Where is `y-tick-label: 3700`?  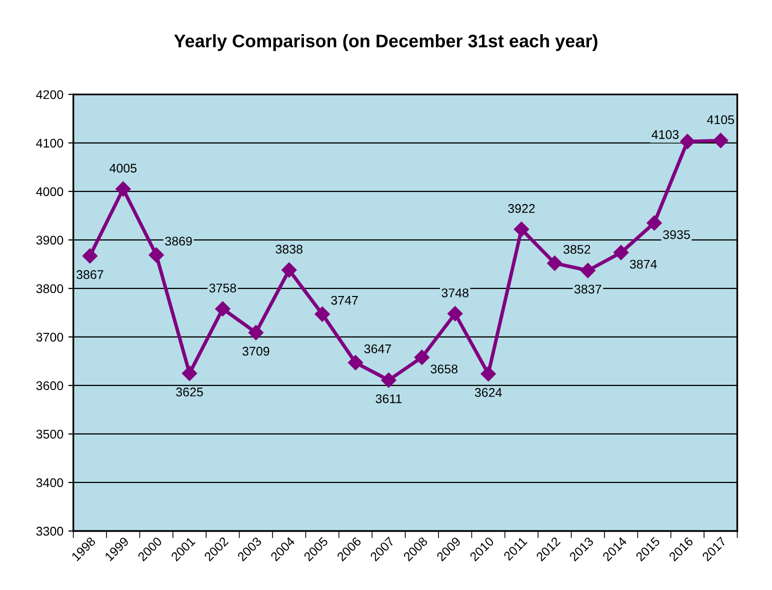 y-tick-label: 3700 is located at coordinates (50, 337).